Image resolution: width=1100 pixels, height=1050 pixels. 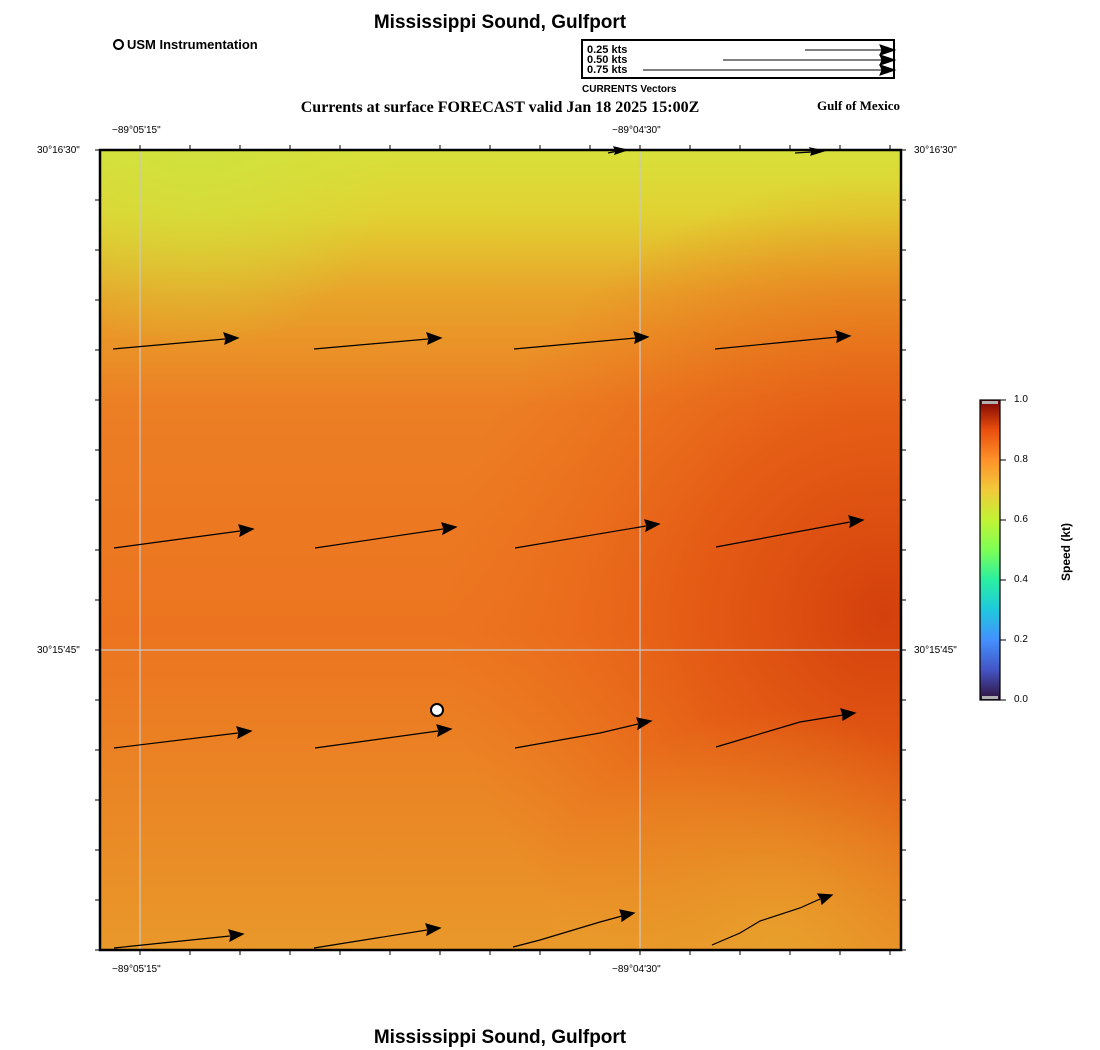 What do you see at coordinates (636, 969) in the screenshot?
I see `x-tick-label-bottom: −89°04'30"` at bounding box center [636, 969].